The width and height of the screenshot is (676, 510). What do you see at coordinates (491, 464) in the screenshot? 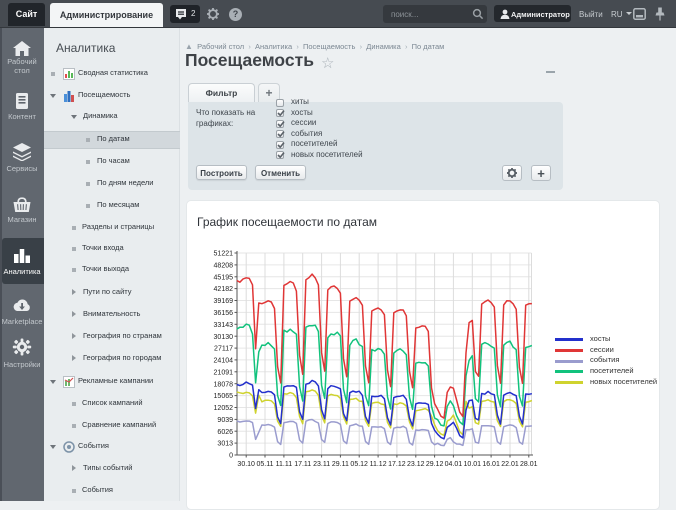
I see `svg-text: 16.01` at bounding box center [491, 464].